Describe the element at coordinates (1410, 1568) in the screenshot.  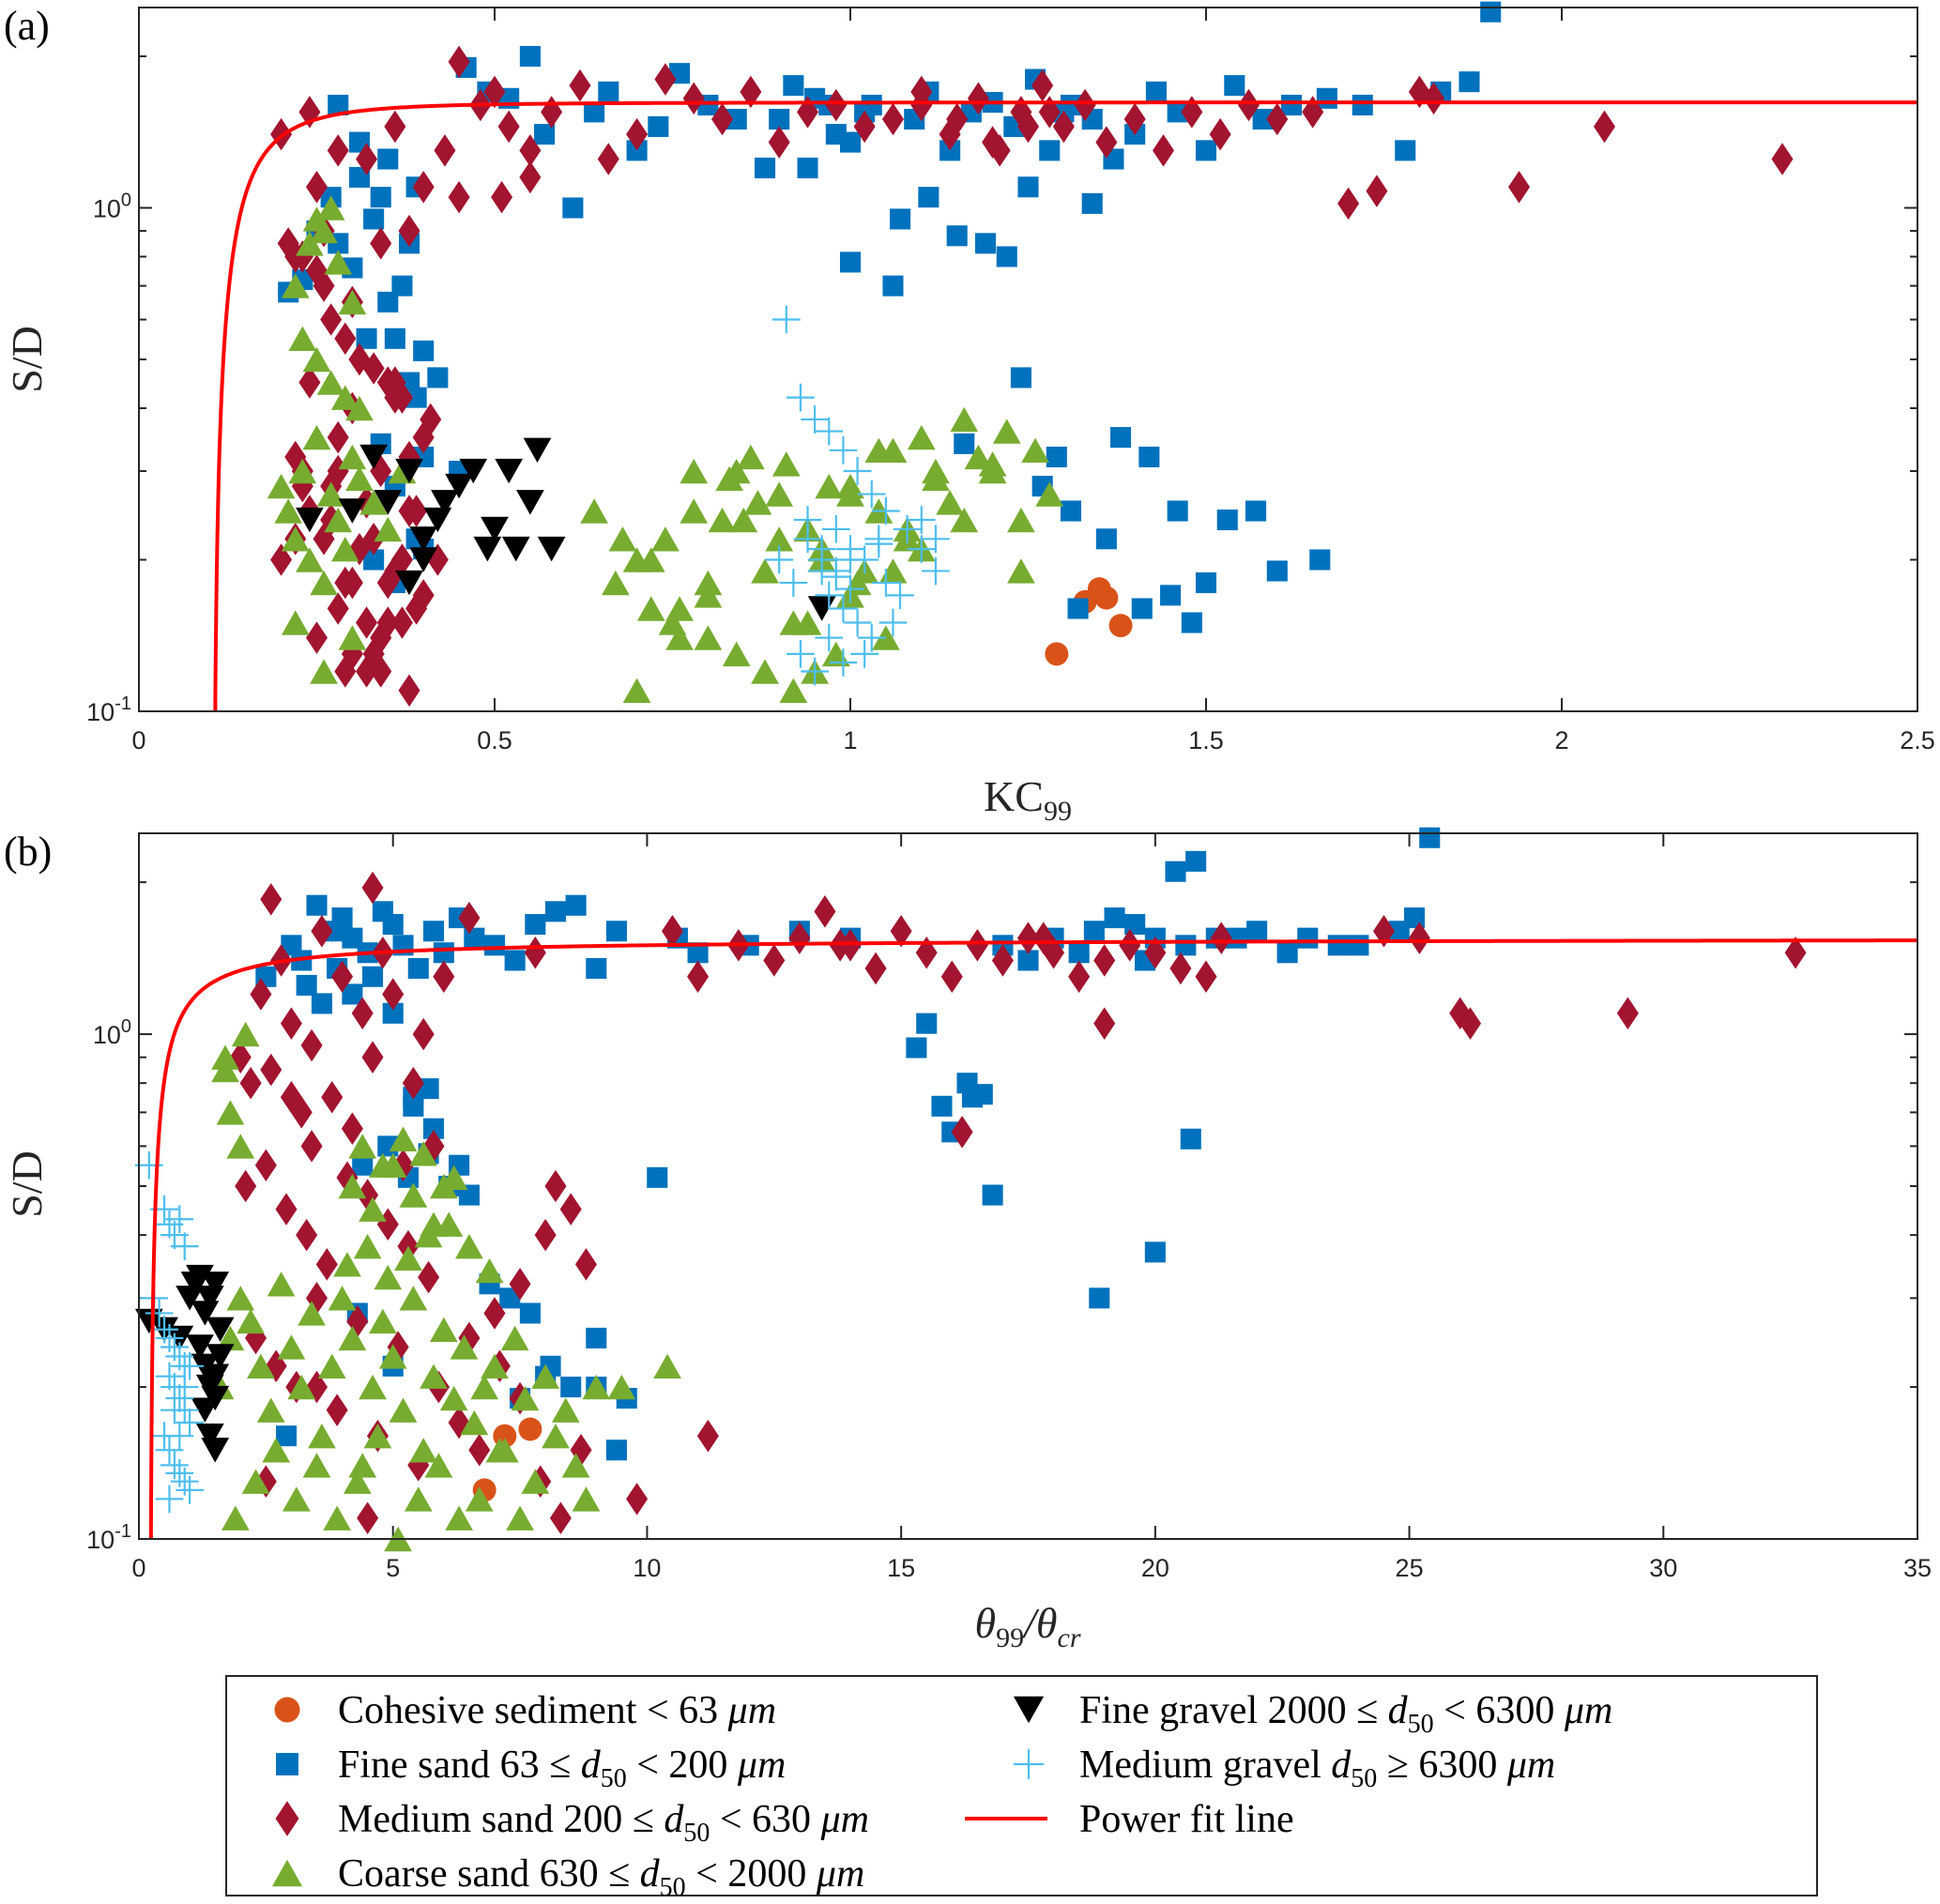
I see `x-tick-label: 25` at that location.